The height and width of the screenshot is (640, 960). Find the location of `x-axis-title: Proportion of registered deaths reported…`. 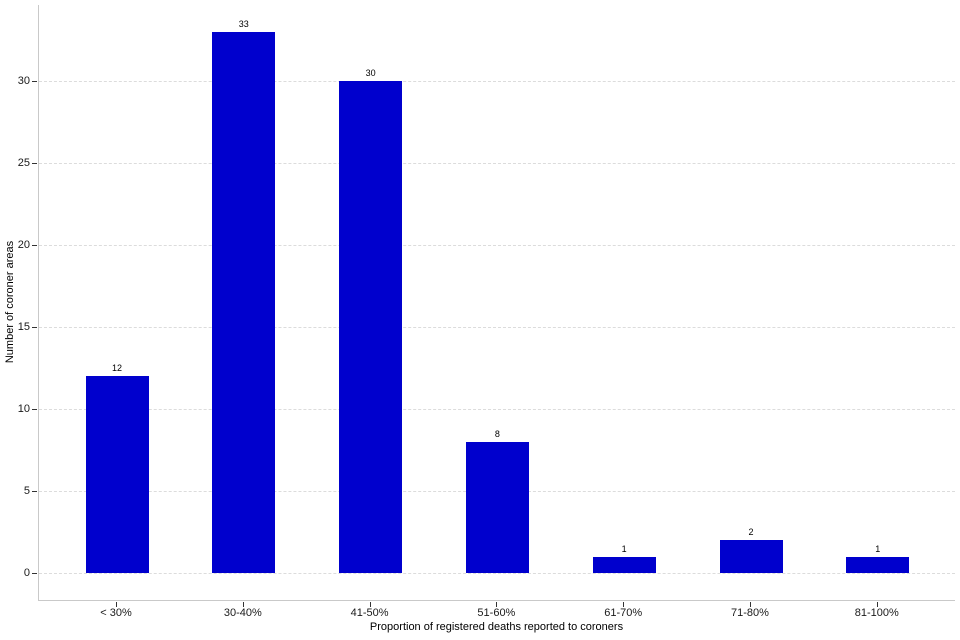

x-axis-title: Proportion of registered deaths reported… is located at coordinates (496, 627).